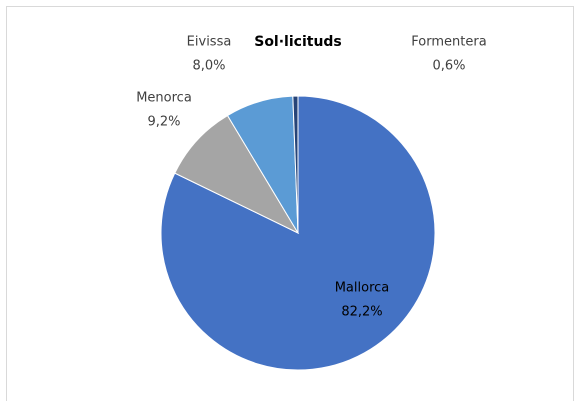 This screenshot has width=580, height=401. Describe the element at coordinates (362, 288) in the screenshot. I see `slice-label: Mallorca` at that location.